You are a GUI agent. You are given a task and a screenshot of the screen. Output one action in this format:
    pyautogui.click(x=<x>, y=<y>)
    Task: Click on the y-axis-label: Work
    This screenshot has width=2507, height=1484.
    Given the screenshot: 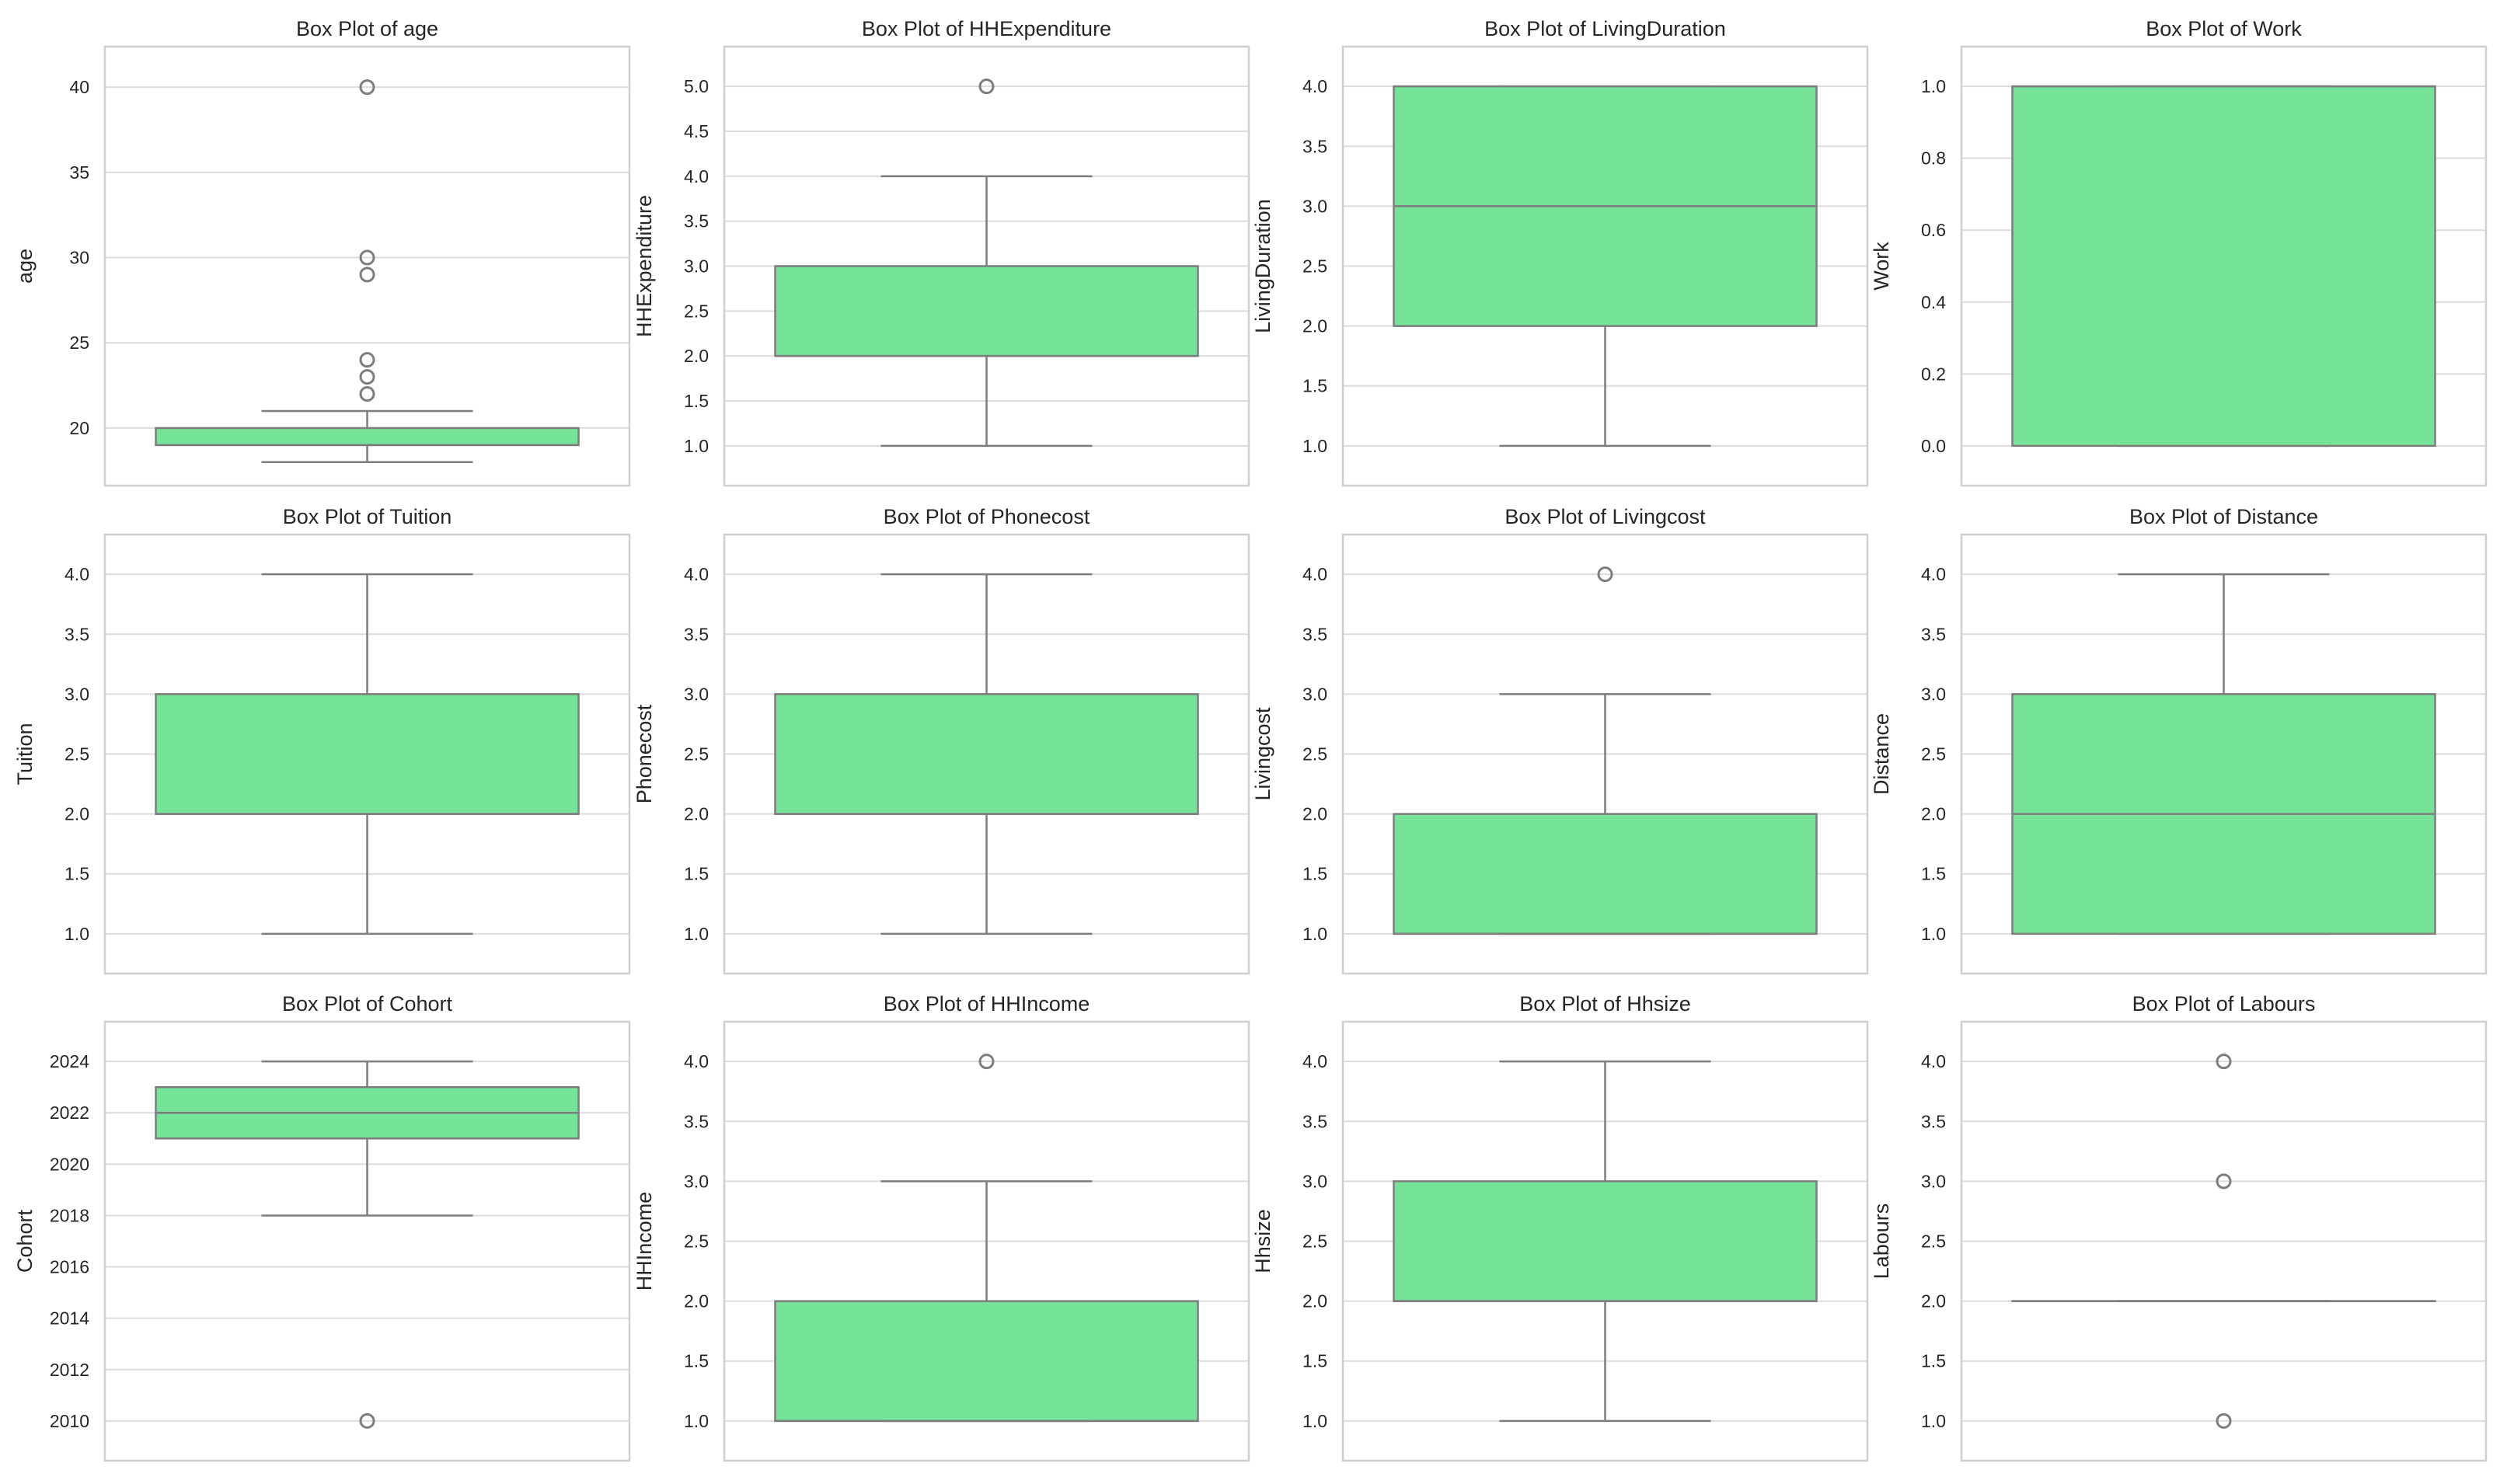 What is the action you would take?
    pyautogui.click(x=1881, y=266)
    